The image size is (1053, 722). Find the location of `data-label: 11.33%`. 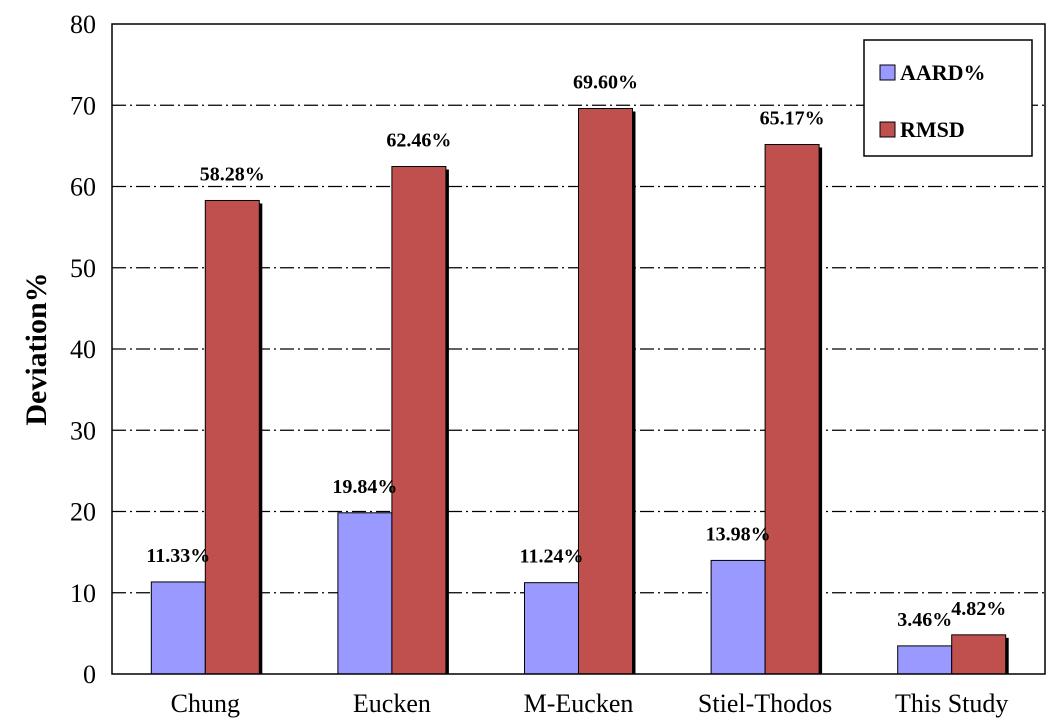

data-label: 11.33% is located at coordinates (178, 556).